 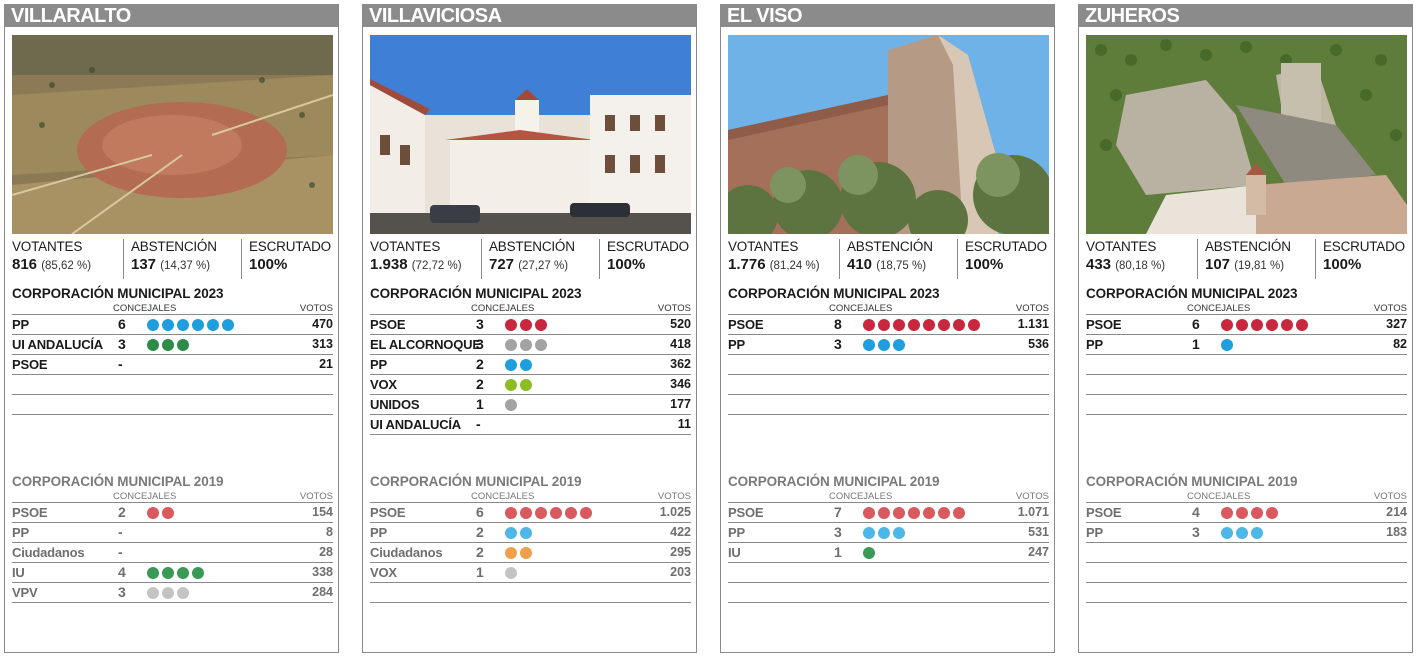 I want to click on town-name: VILLARALTO, so click(x=171, y=16).